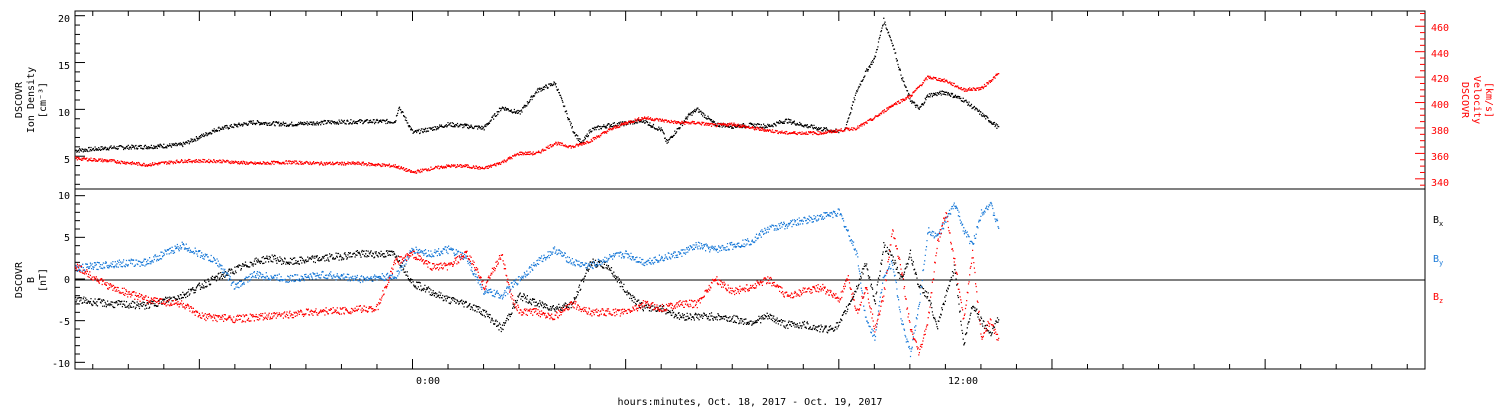  I want to click on ytick-label: -5, so click(64, 322).